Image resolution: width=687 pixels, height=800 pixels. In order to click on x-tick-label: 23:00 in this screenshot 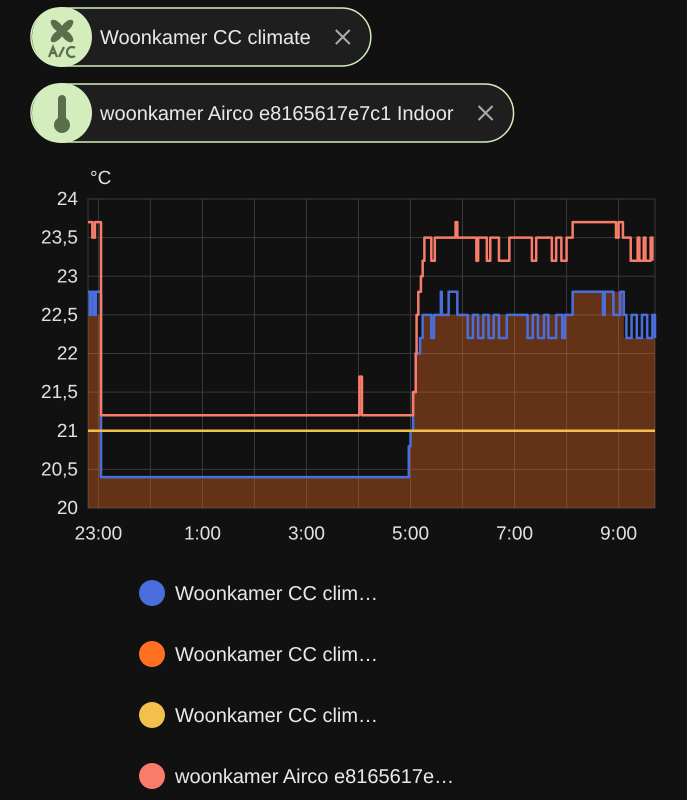, I will do `click(98, 533)`.